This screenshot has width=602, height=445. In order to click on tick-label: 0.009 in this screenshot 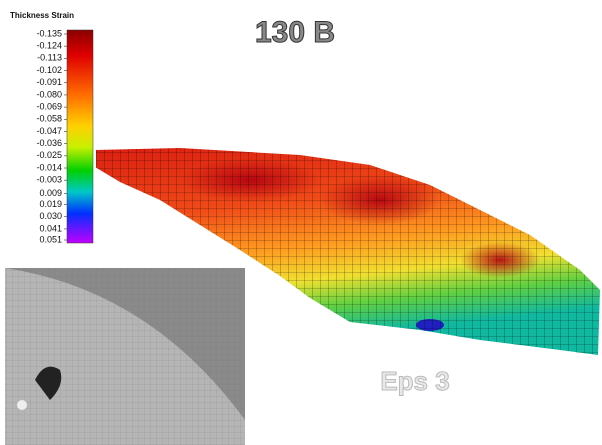, I will do `click(50, 193)`.